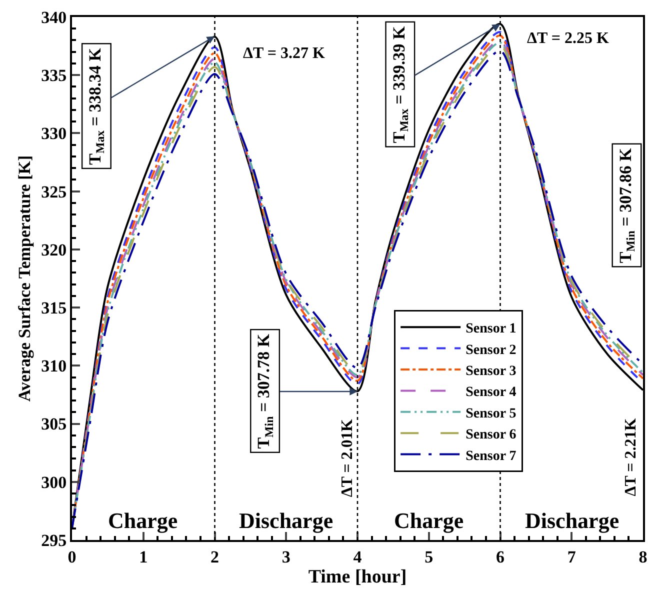  What do you see at coordinates (643, 556) in the screenshot?
I see `x-tick-label: 8` at bounding box center [643, 556].